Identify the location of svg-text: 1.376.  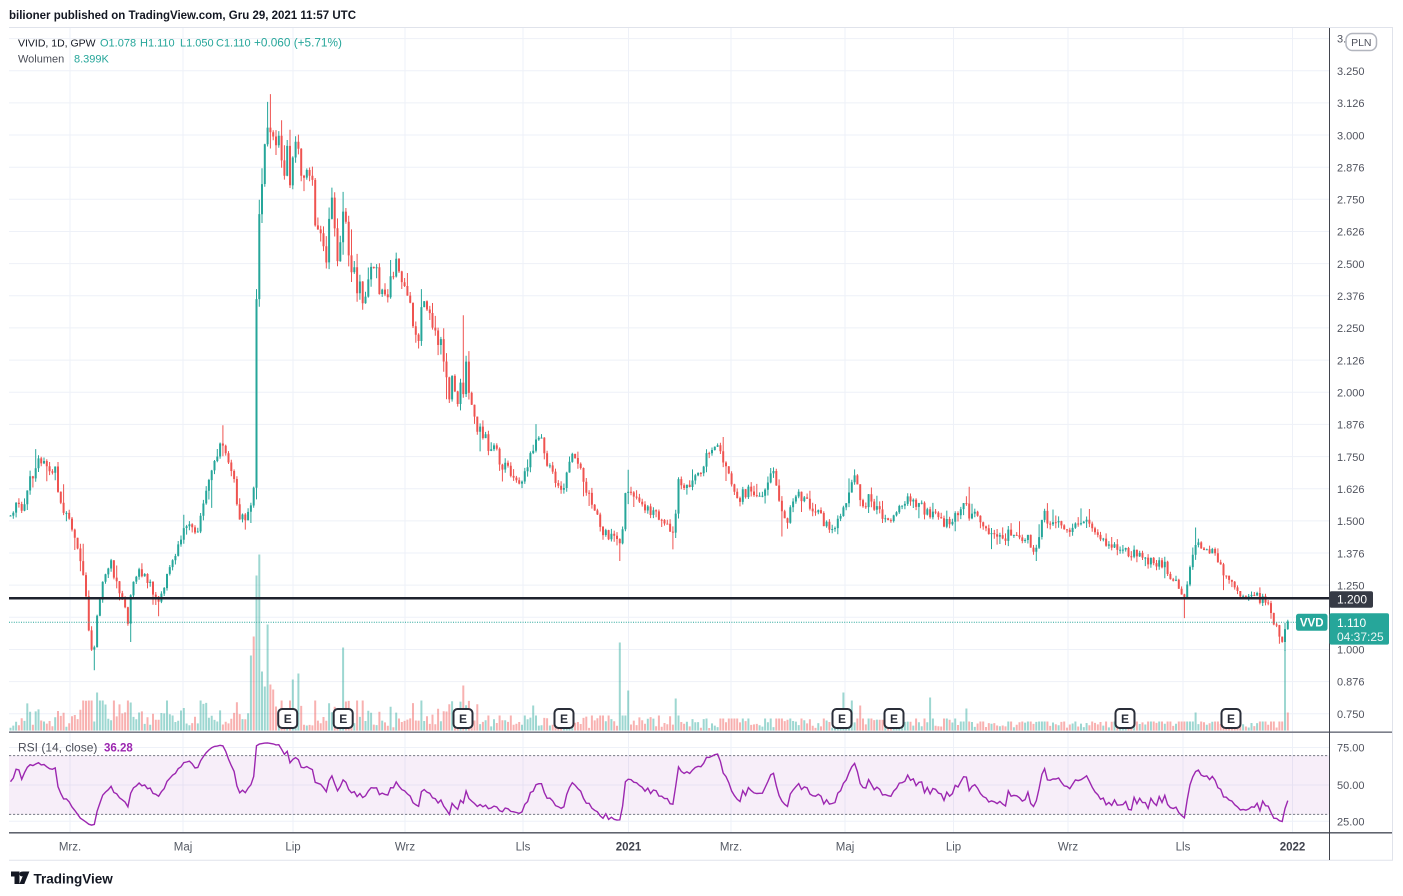
(1351, 554).